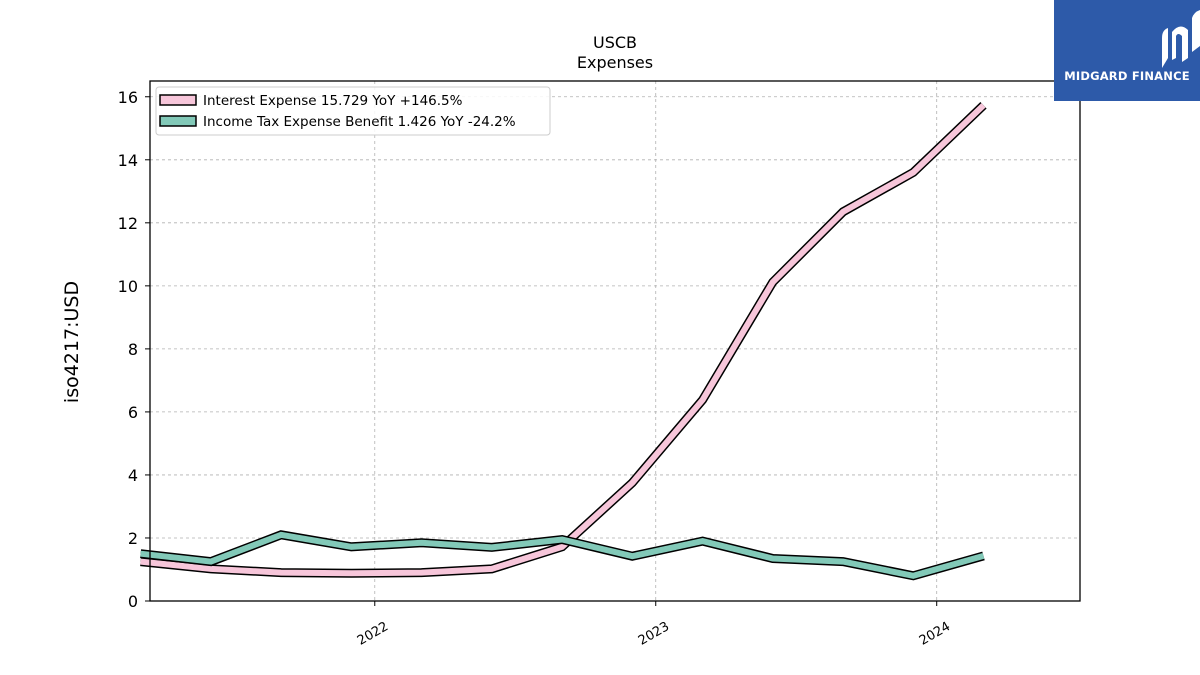  I want to click on y-tick-label: 14, so click(128, 160).